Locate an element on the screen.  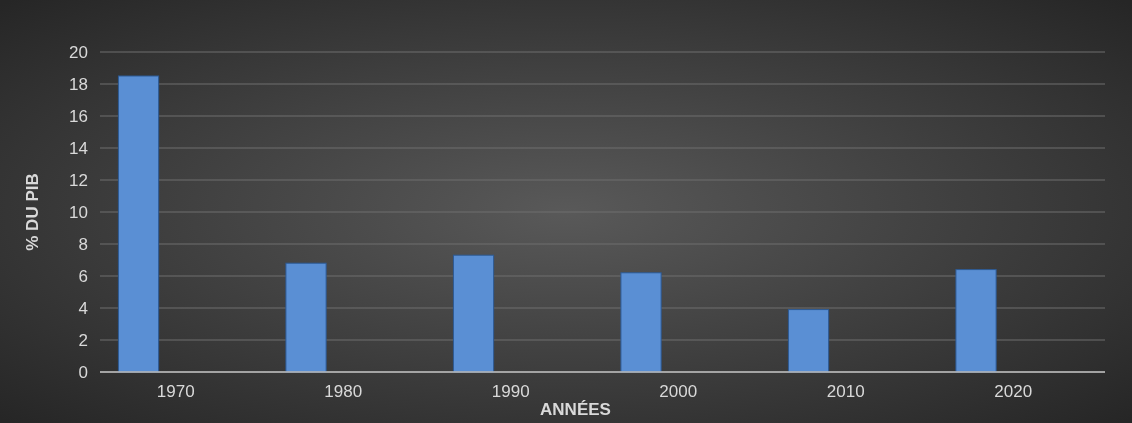
y-tick-label: 18 is located at coordinates (78, 84).